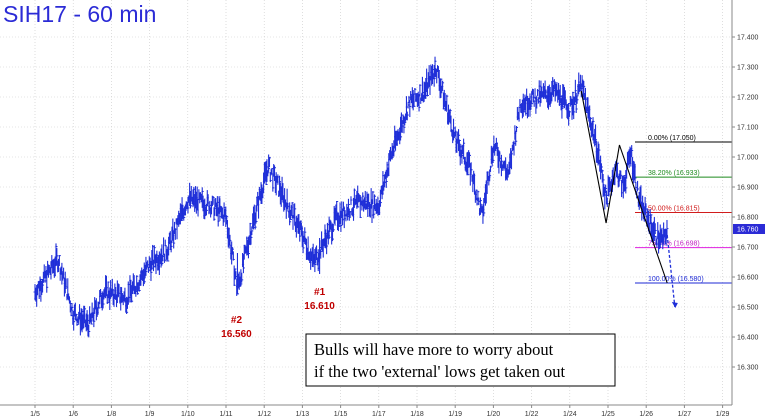  What do you see at coordinates (748, 278) in the screenshot?
I see `y-tick-label: 16.600` at bounding box center [748, 278].